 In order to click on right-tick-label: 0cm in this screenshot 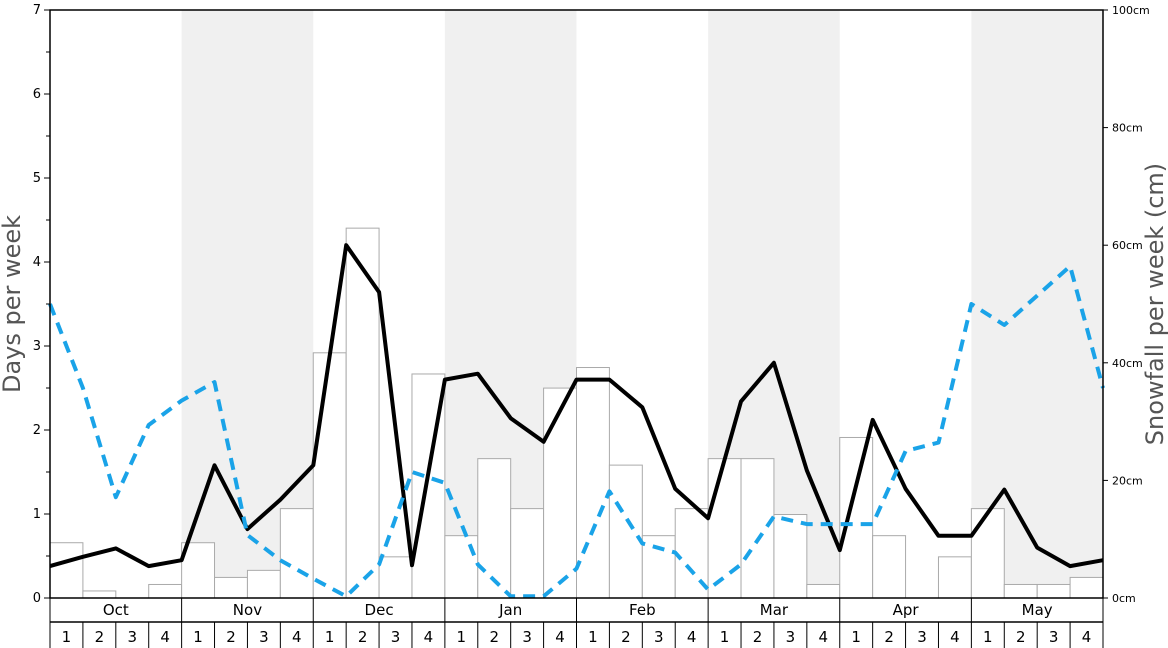, I will do `click(1124, 598)`.